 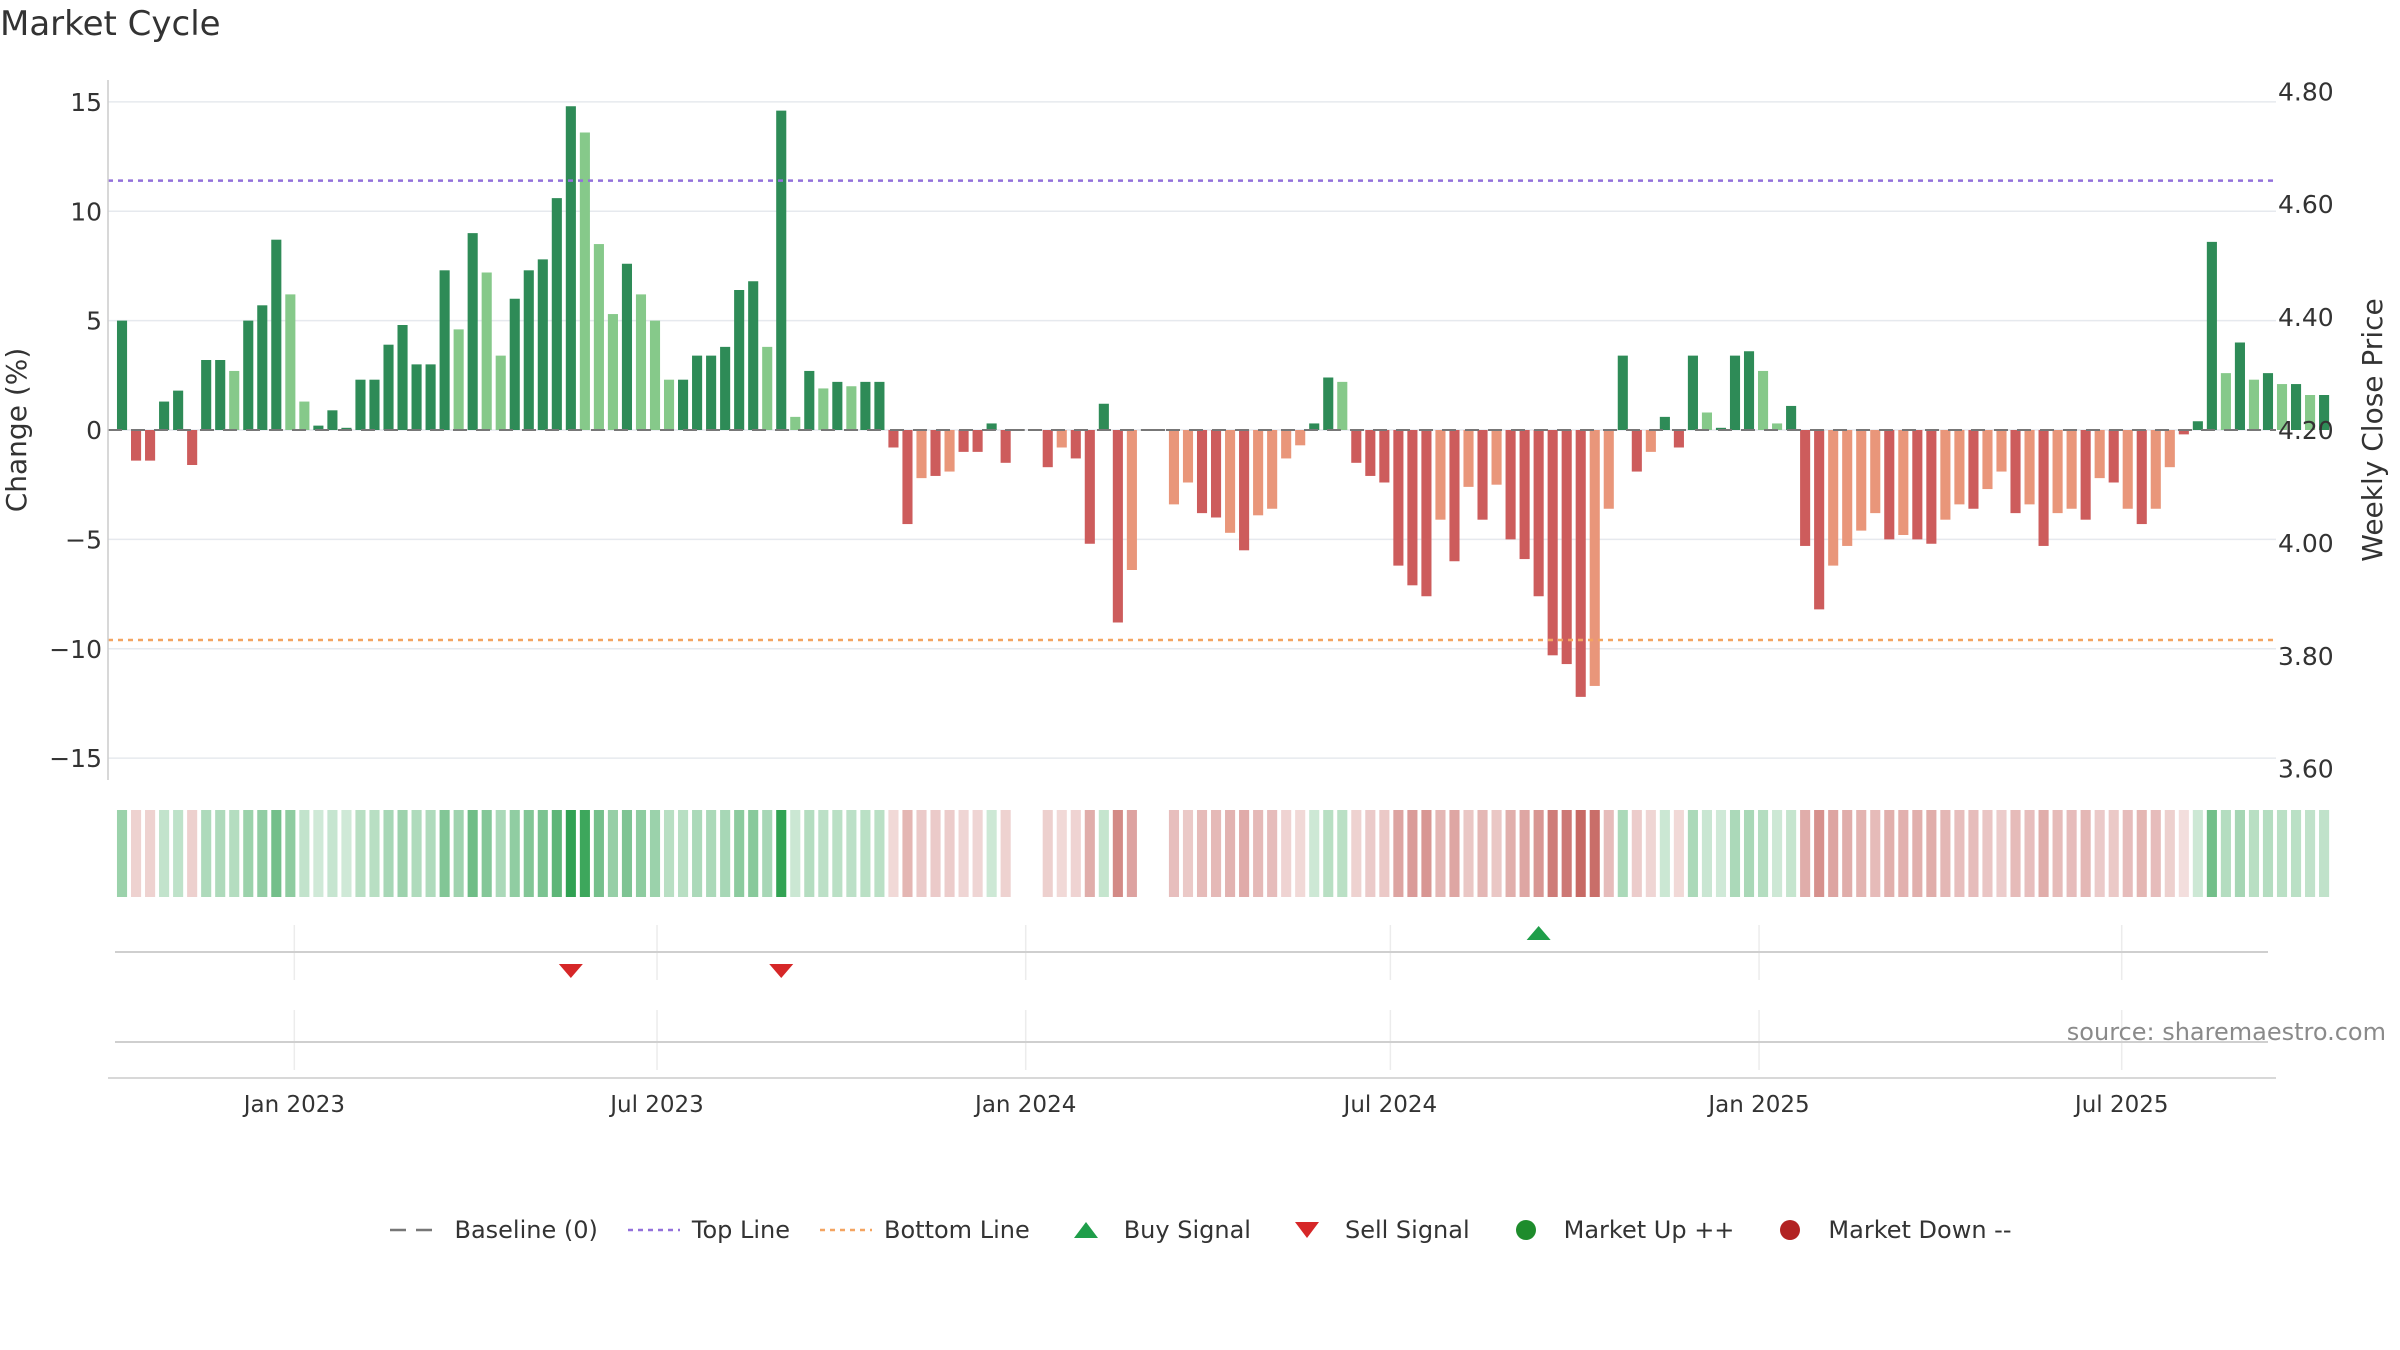 I want to click on dotted-line-icon, so click(x=653, y=1230).